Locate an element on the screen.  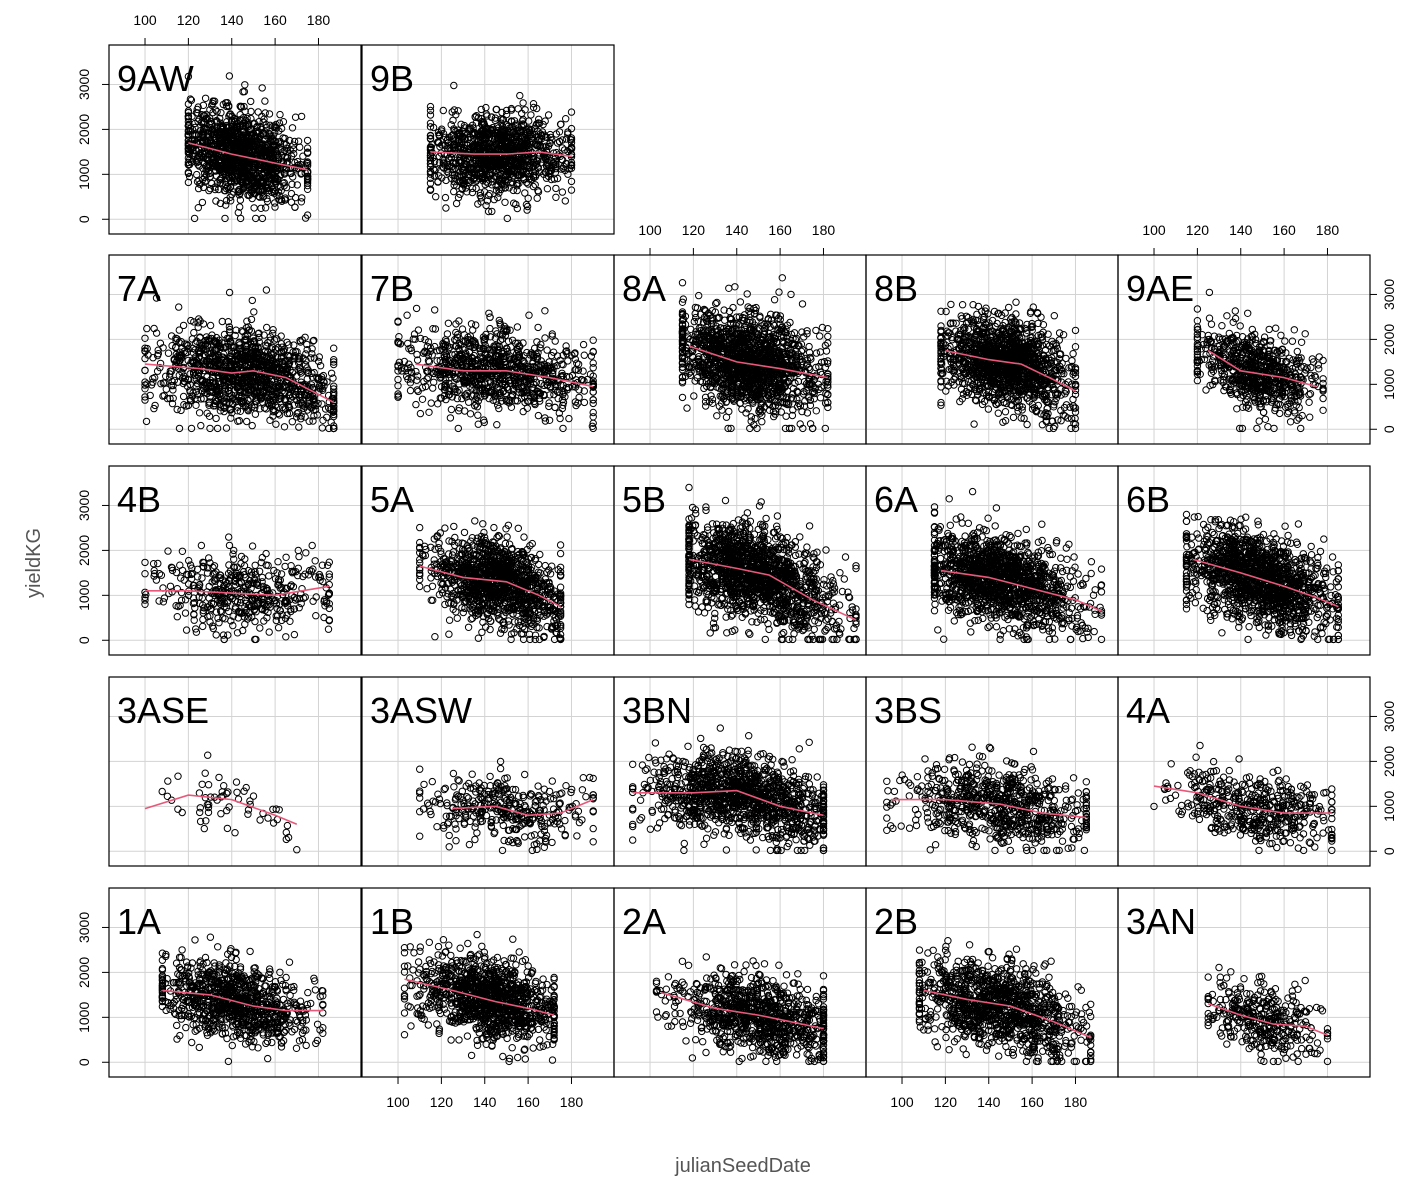
panel-3bn: 3BN is located at coordinates (740, 771).